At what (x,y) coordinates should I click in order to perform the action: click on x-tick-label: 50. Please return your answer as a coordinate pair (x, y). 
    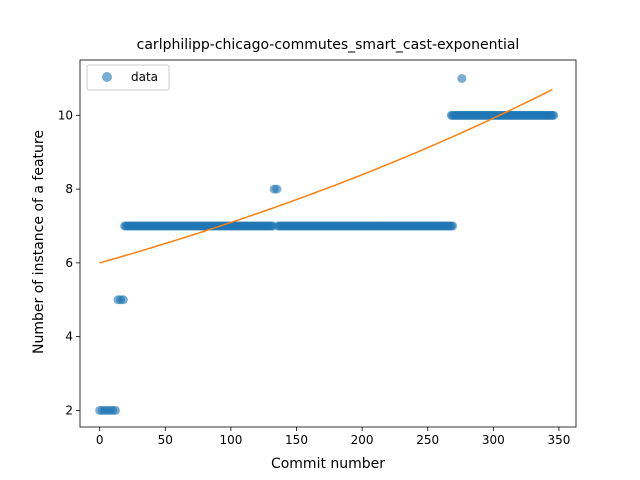
    Looking at the image, I should click on (165, 440).